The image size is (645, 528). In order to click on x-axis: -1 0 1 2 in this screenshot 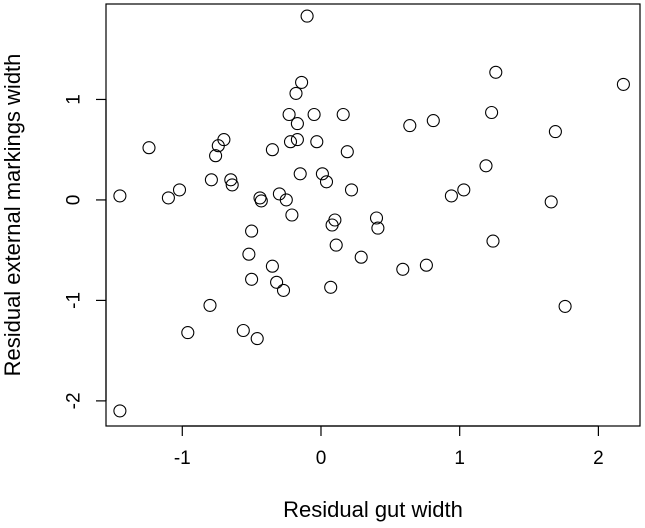, I will do `click(389, 447)`.